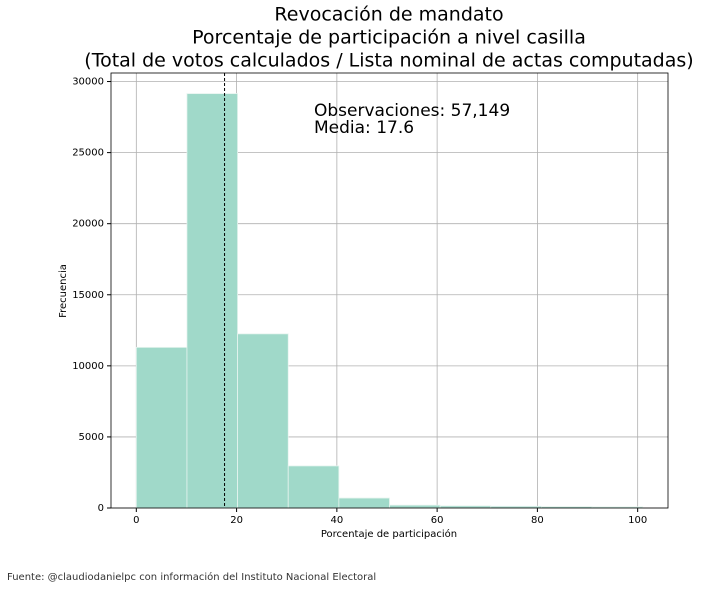 Image resolution: width=718 pixels, height=589 pixels. I want to click on y-tick-label: 10000, so click(88, 366).